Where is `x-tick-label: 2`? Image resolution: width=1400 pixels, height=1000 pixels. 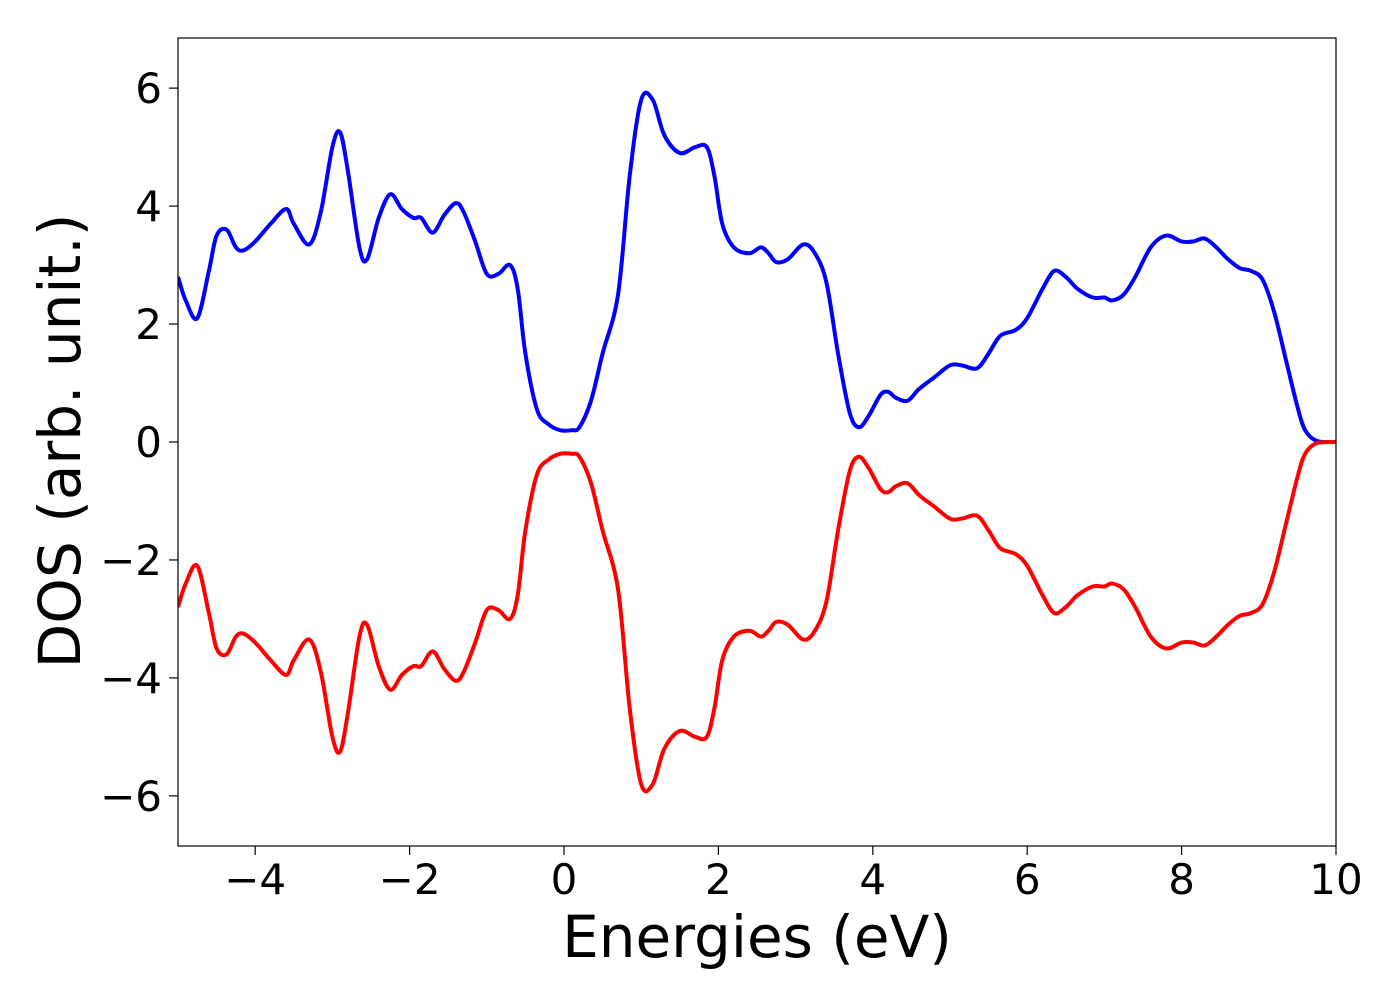
x-tick-label: 2 is located at coordinates (718, 879).